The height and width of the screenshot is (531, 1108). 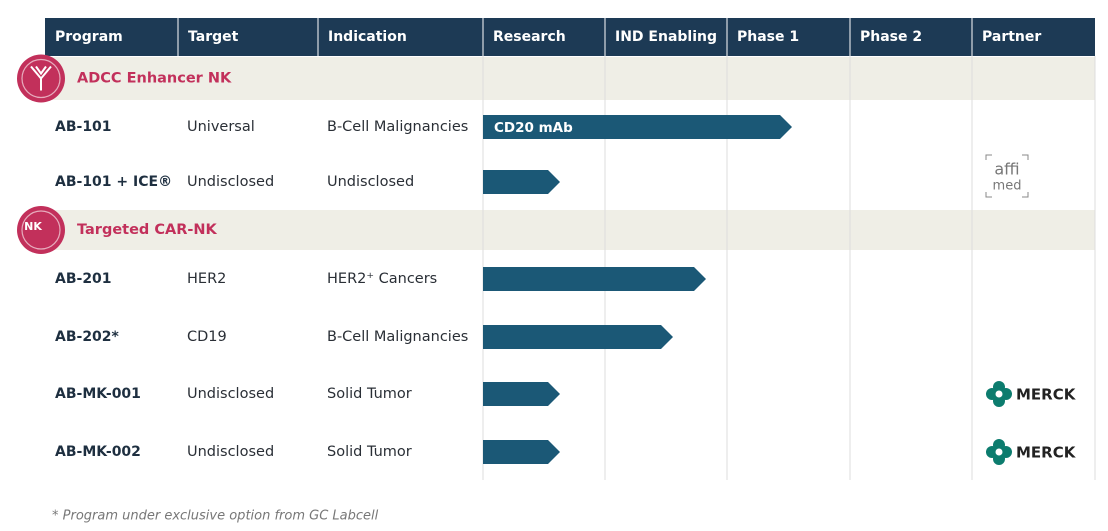 I want to click on column-header: Research, so click(x=529, y=37).